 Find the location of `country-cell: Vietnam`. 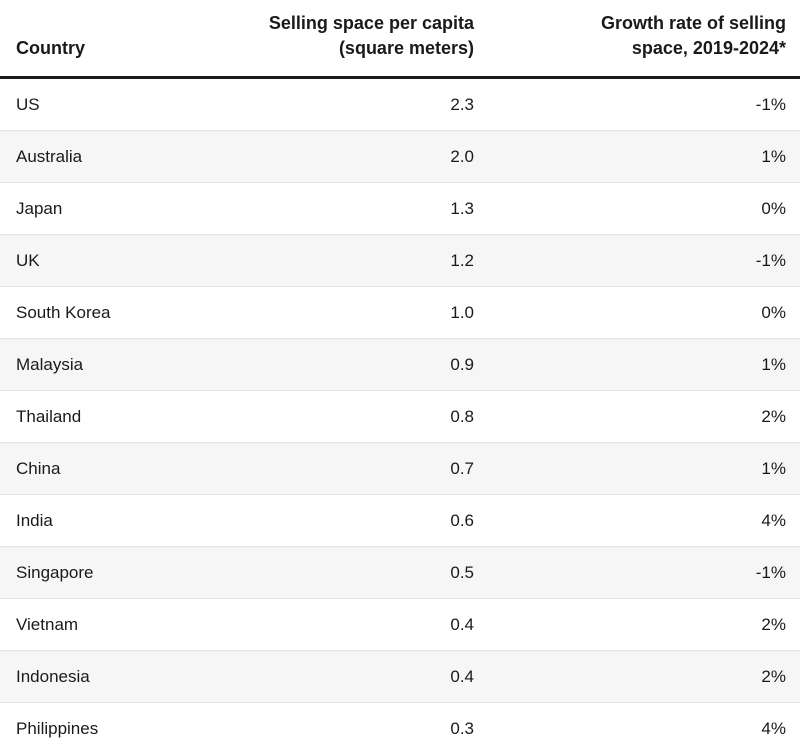

country-cell: Vietnam is located at coordinates (116, 625).